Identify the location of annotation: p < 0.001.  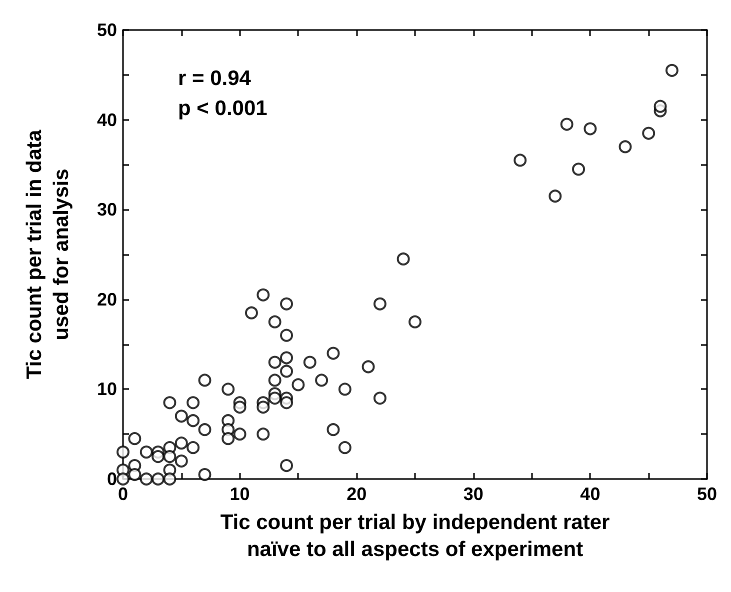
(223, 108).